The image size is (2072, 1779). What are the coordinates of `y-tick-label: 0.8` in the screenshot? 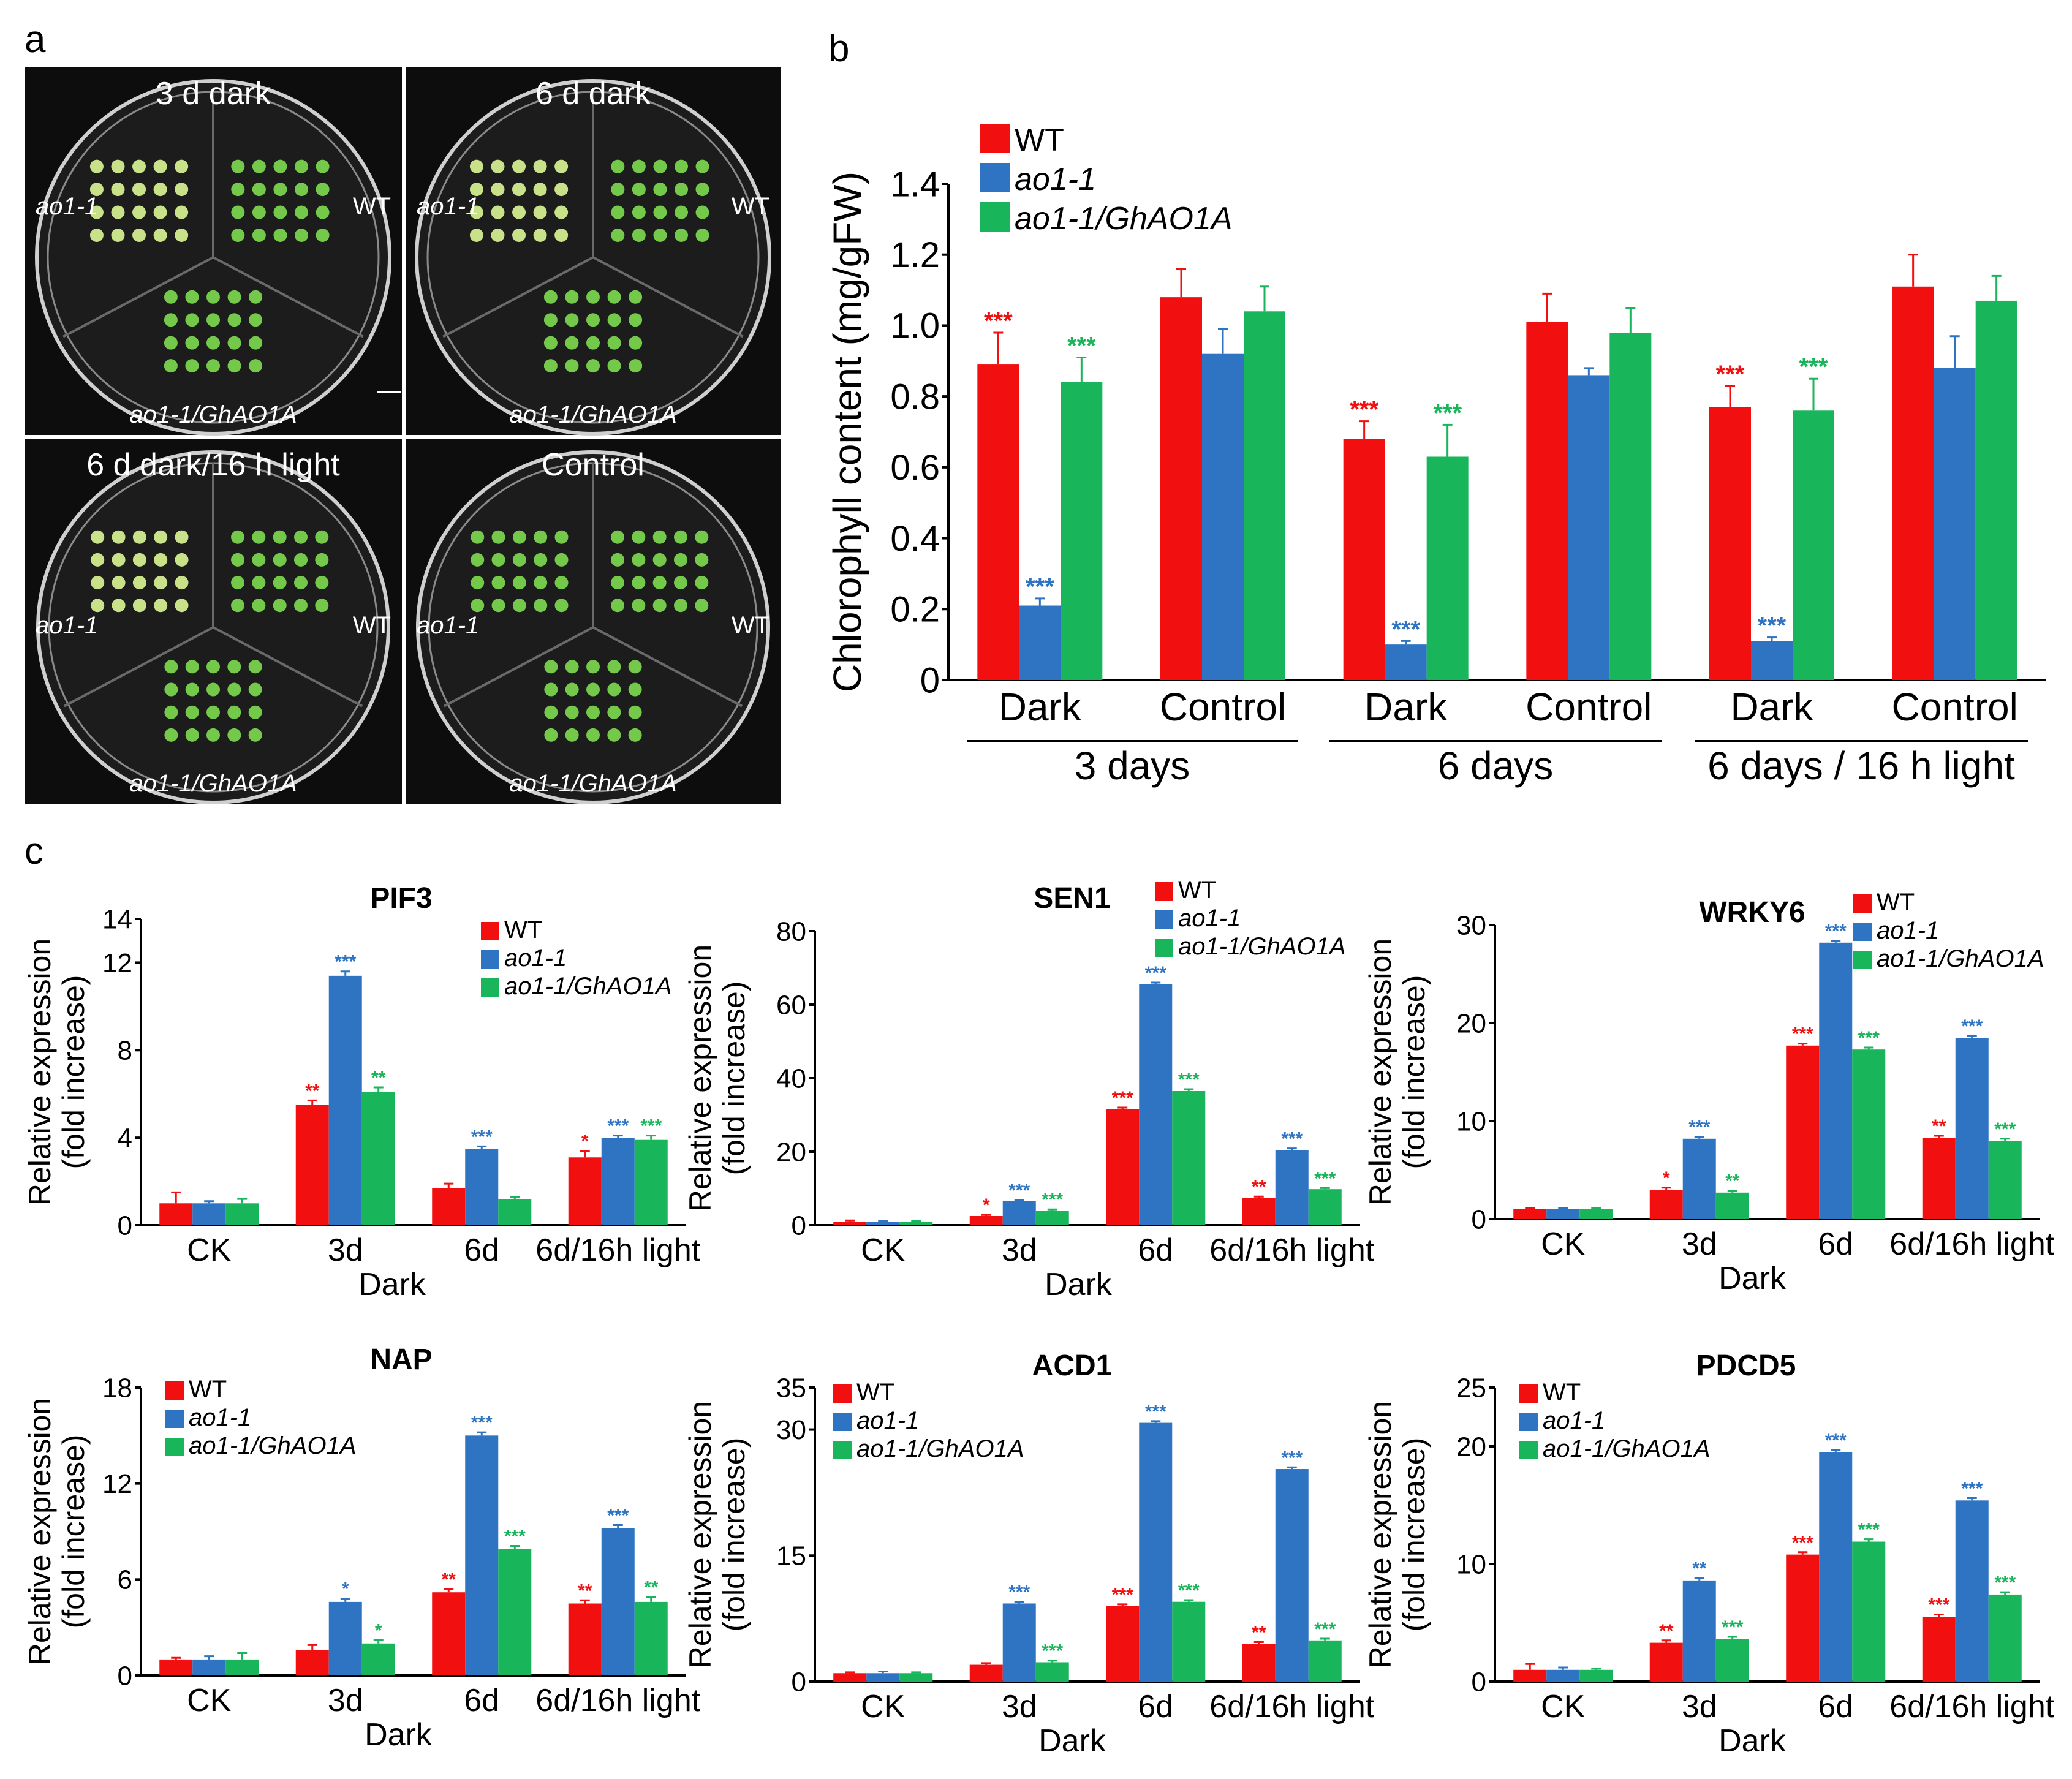 It's located at (915, 397).